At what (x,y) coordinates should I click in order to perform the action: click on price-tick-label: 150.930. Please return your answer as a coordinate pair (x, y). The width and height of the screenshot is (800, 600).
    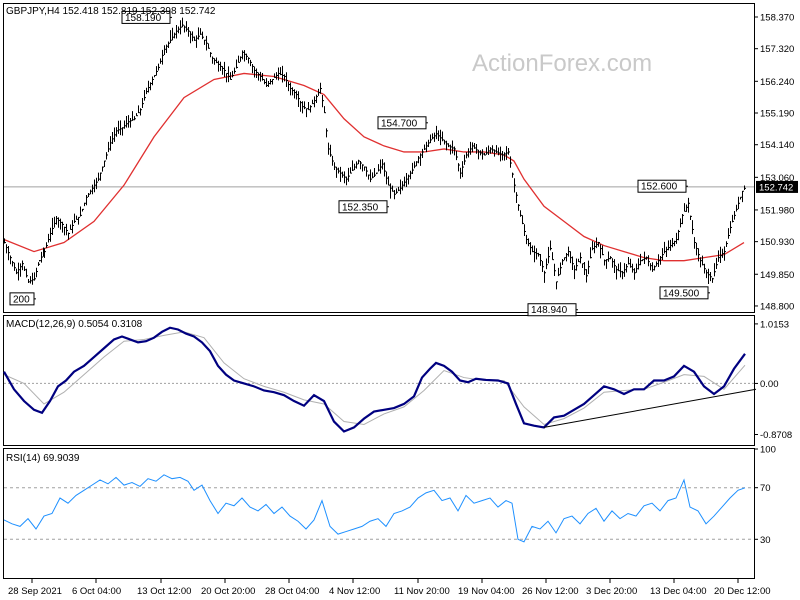
    Looking at the image, I should click on (777, 242).